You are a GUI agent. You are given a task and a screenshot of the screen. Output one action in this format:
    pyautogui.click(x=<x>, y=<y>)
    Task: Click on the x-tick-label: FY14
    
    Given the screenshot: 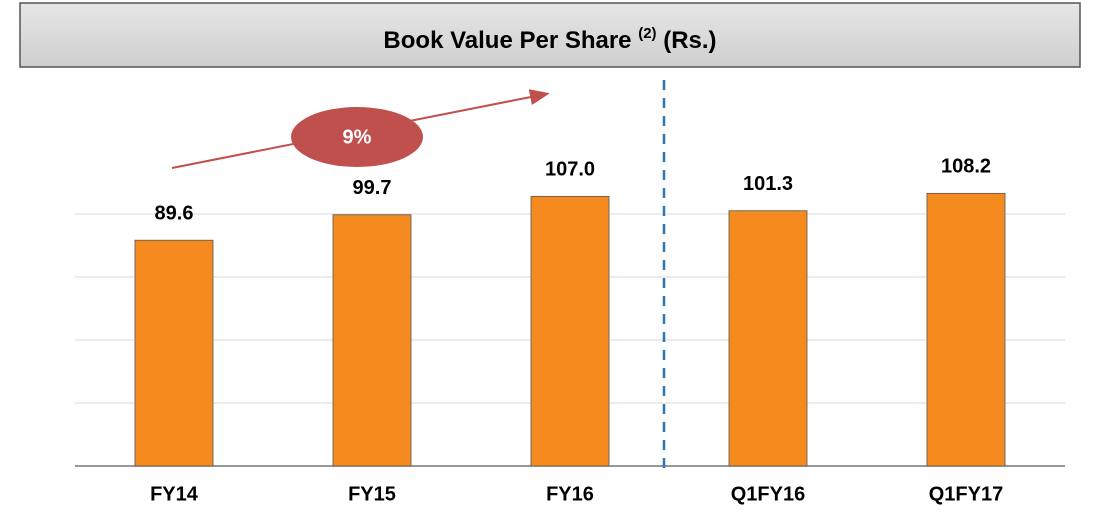 What is the action you would take?
    pyautogui.click(x=174, y=494)
    